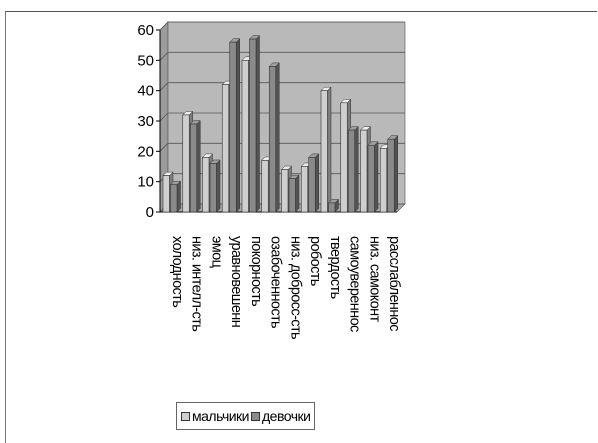  What do you see at coordinates (221, 416) in the screenshot?
I see `legend-label-boys: мальчики` at bounding box center [221, 416].